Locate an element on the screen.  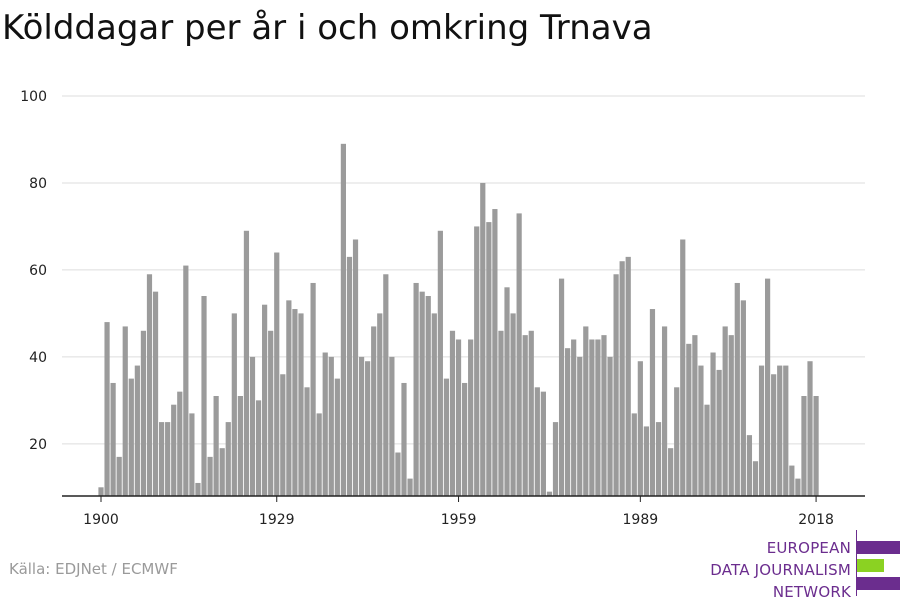
bar-1931 is located at coordinates (289, 398).